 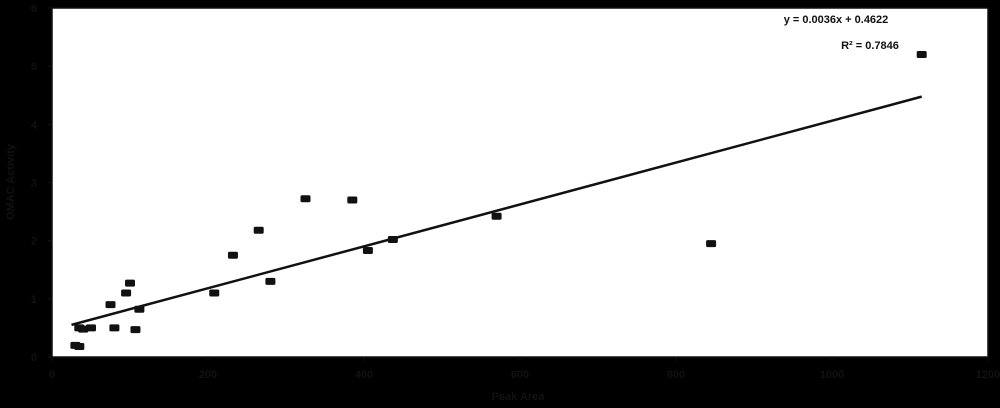 What do you see at coordinates (34, 242) in the screenshot?
I see `y-tick-label: 2` at bounding box center [34, 242].